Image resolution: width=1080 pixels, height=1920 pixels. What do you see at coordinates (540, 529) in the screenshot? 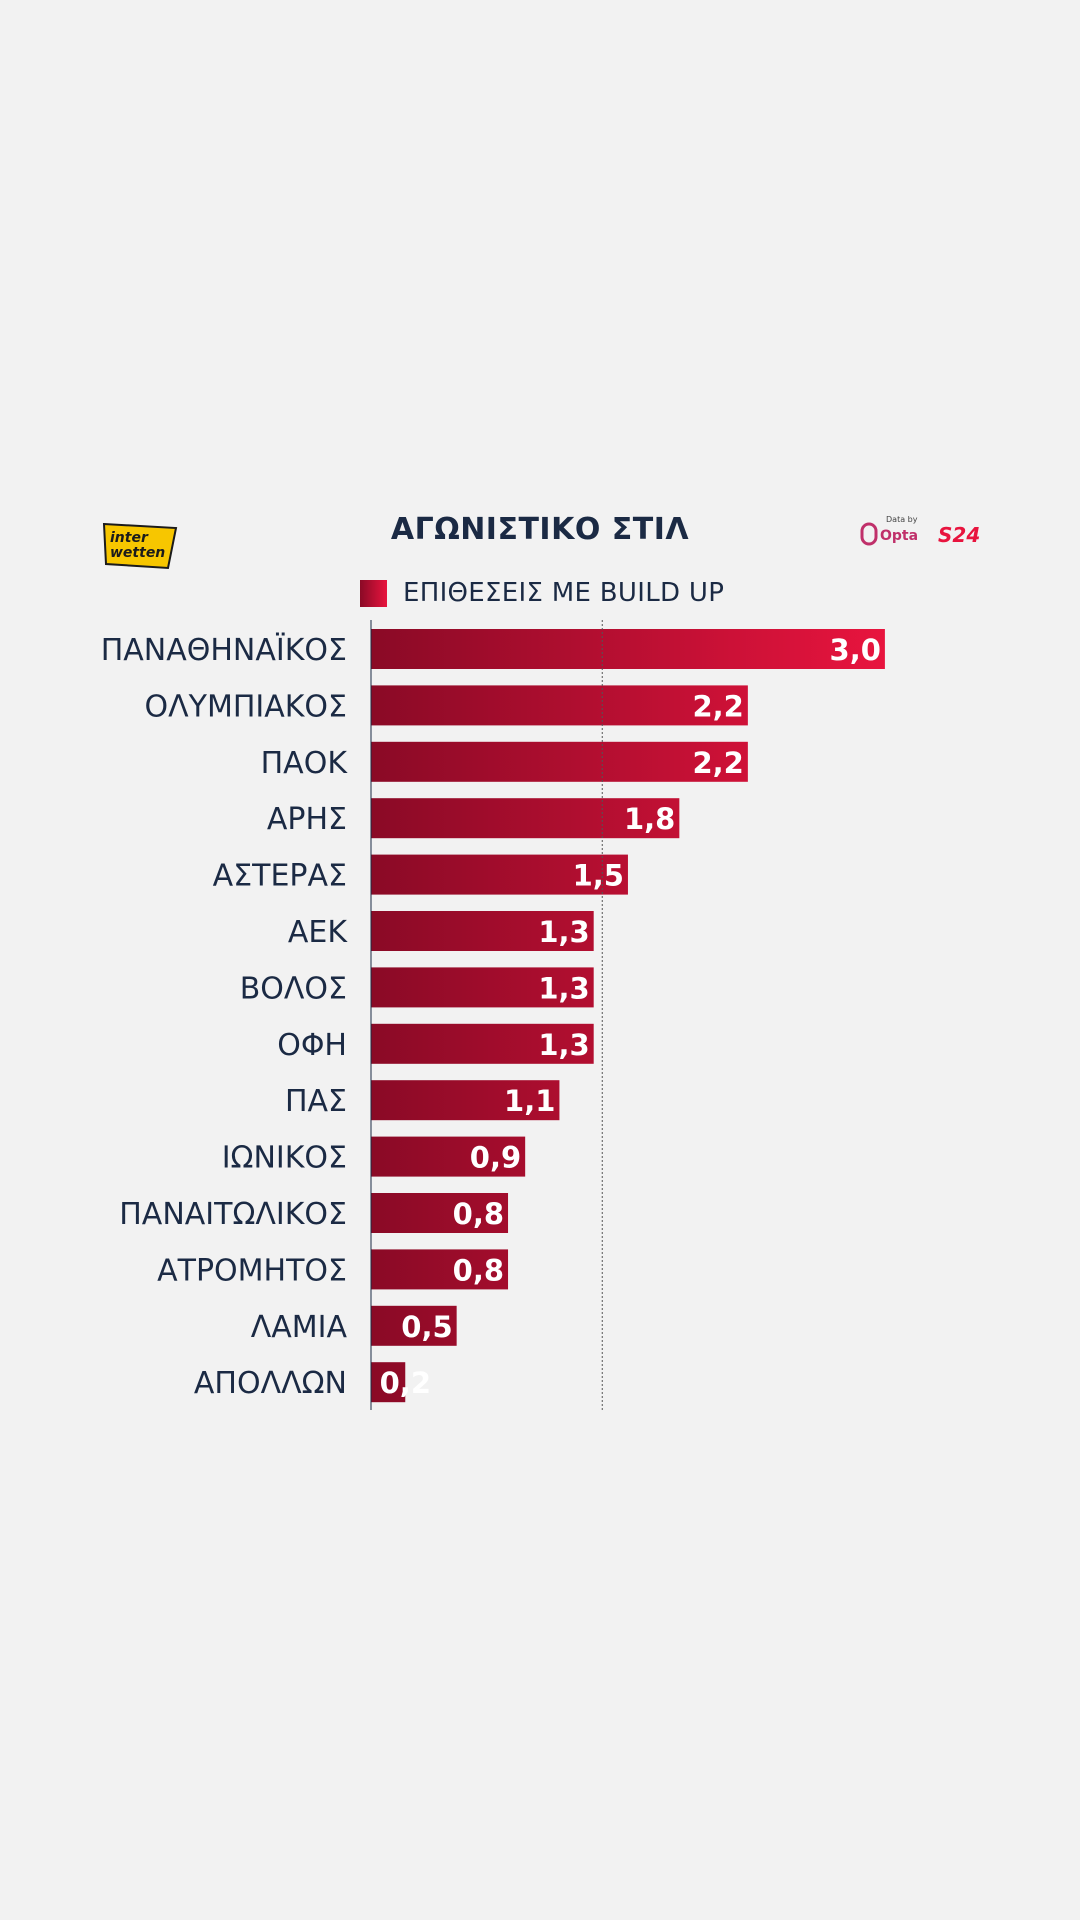
I see `page-title: ΑΓΩΝΙΣΤΙΚΟ ΣΤΙΛ` at bounding box center [540, 529].